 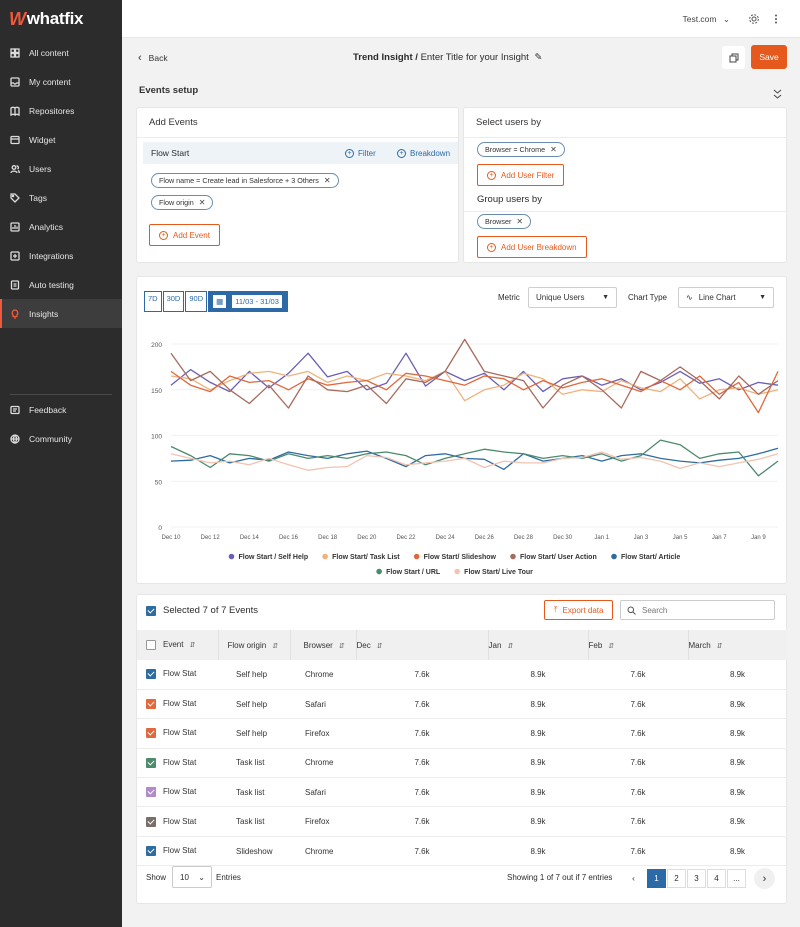 I want to click on sidebar-item-all-content: All content, so click(x=61, y=52).